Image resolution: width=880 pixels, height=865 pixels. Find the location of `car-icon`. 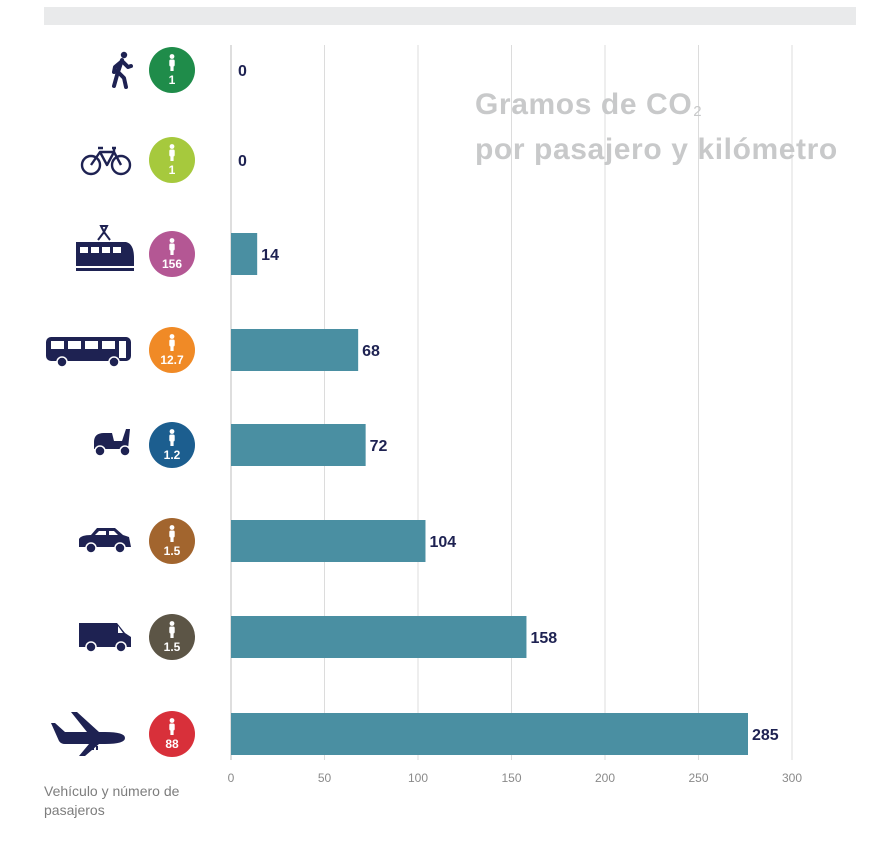

car-icon is located at coordinates (105, 540).